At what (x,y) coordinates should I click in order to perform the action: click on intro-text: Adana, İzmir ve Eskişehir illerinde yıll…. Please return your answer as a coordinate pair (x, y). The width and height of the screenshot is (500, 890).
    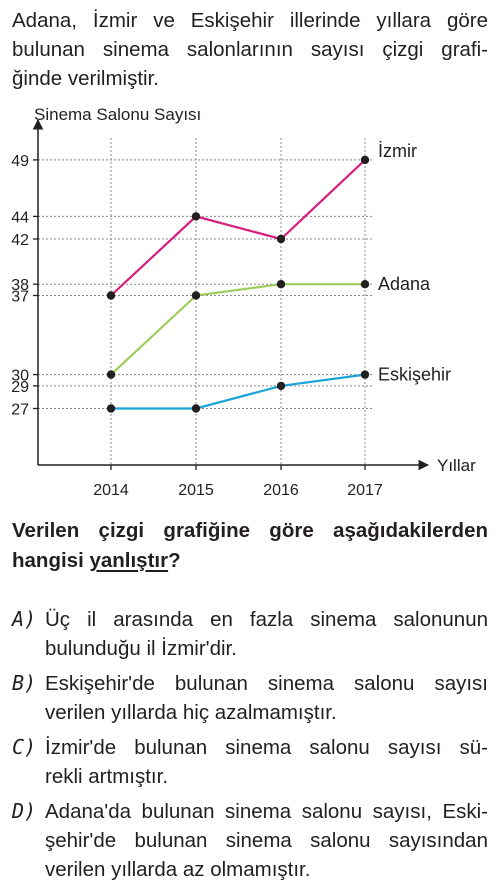
    Looking at the image, I should click on (250, 49).